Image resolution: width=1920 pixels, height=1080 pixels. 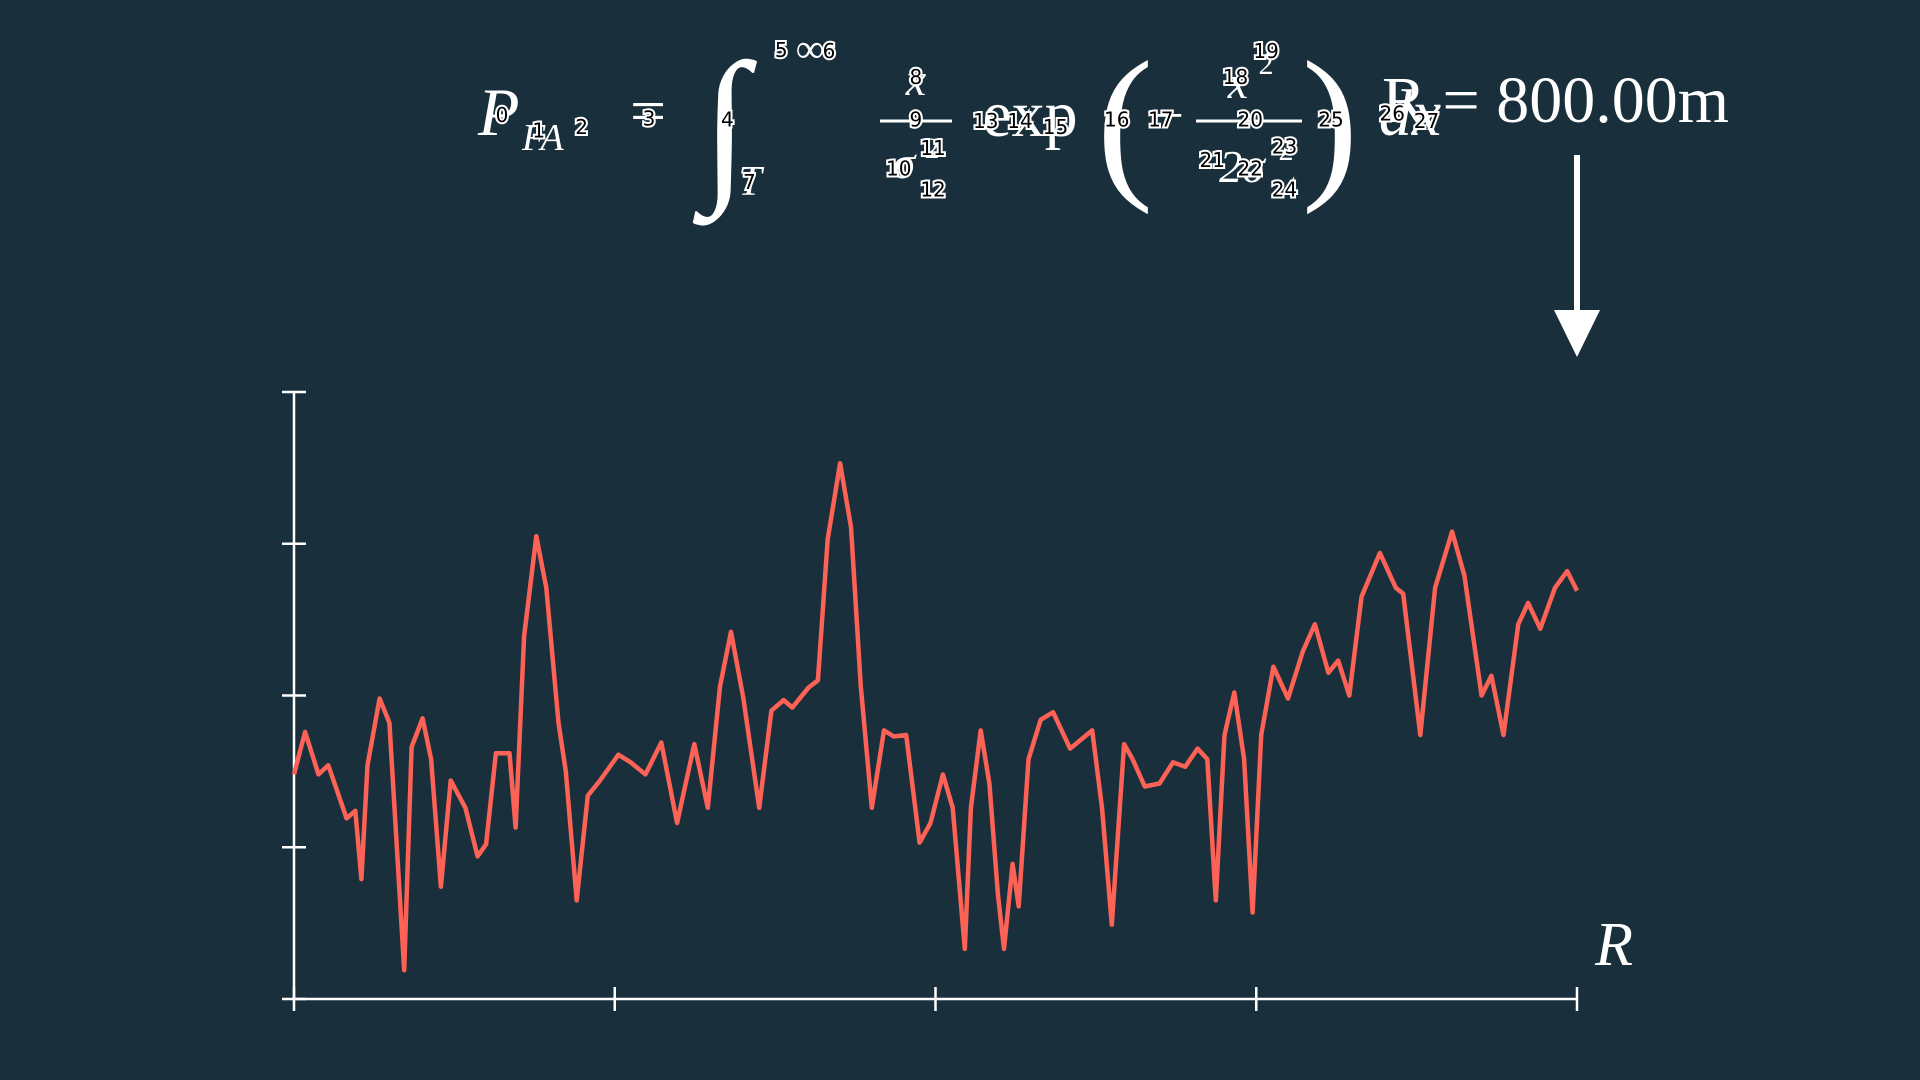 What do you see at coordinates (1249, 120) in the screenshot?
I see `index-label: 20` at bounding box center [1249, 120].